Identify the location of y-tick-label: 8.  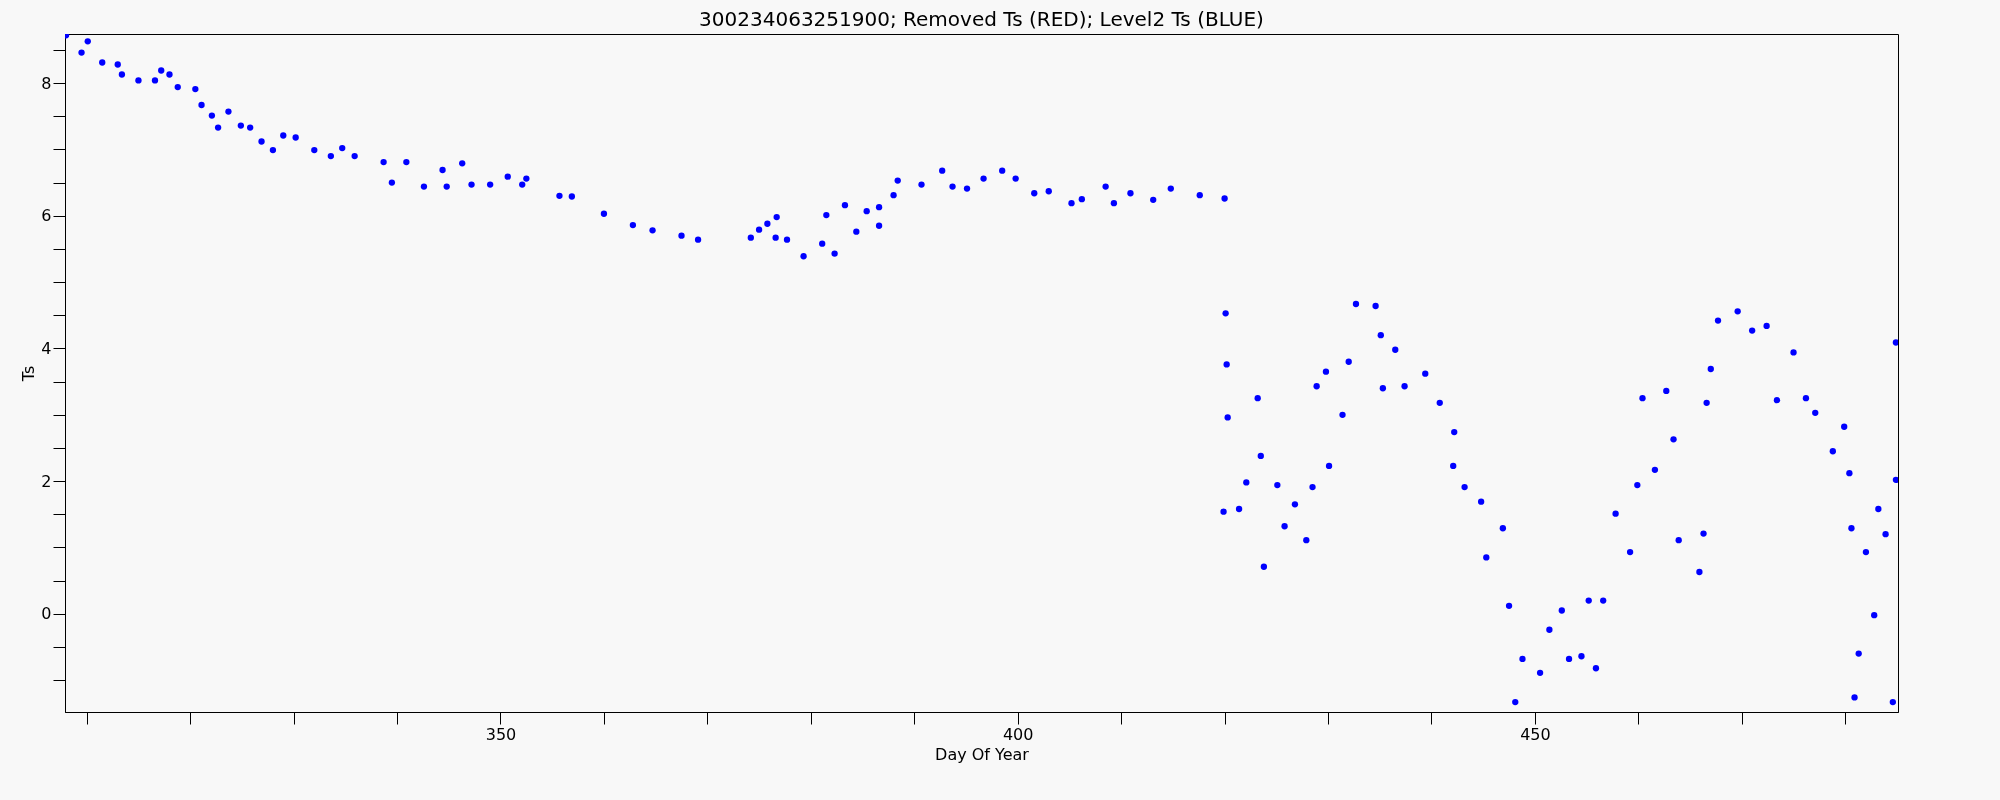
(46, 83).